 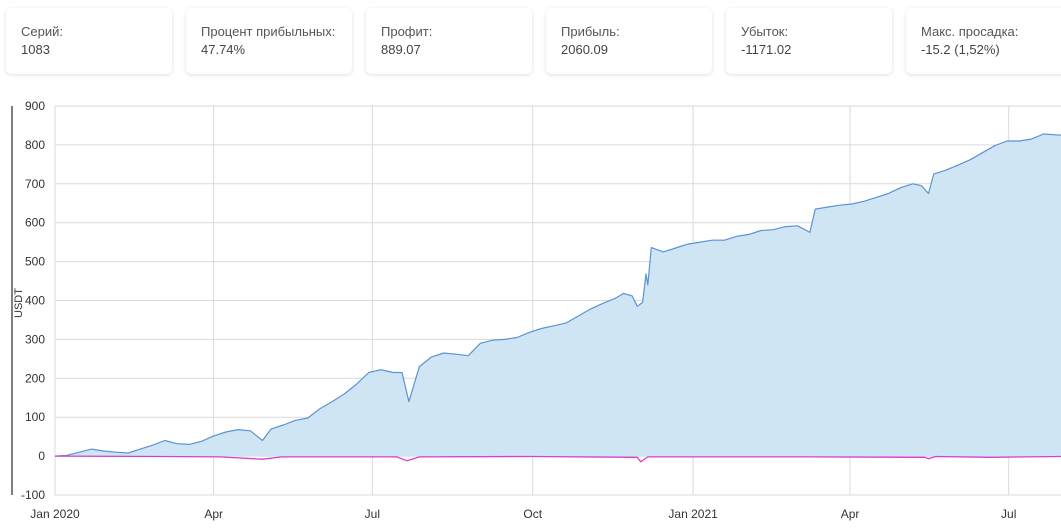 I want to click on stat-label: Серий:, so click(x=42, y=31).